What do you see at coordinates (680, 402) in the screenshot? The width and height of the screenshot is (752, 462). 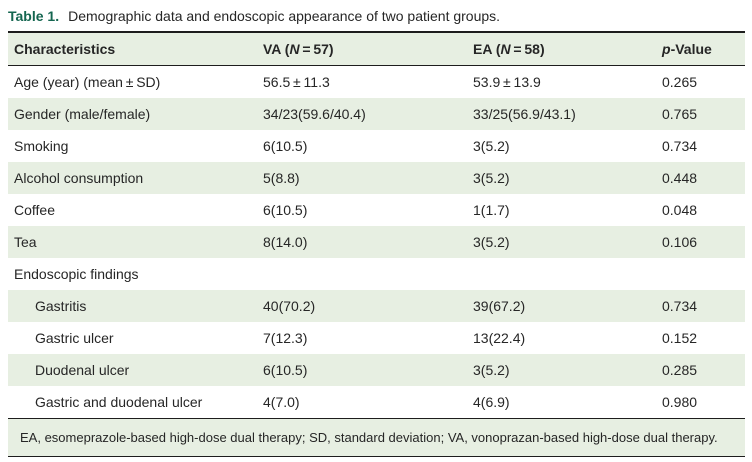 I see `cell-p-value: 0.980` at bounding box center [680, 402].